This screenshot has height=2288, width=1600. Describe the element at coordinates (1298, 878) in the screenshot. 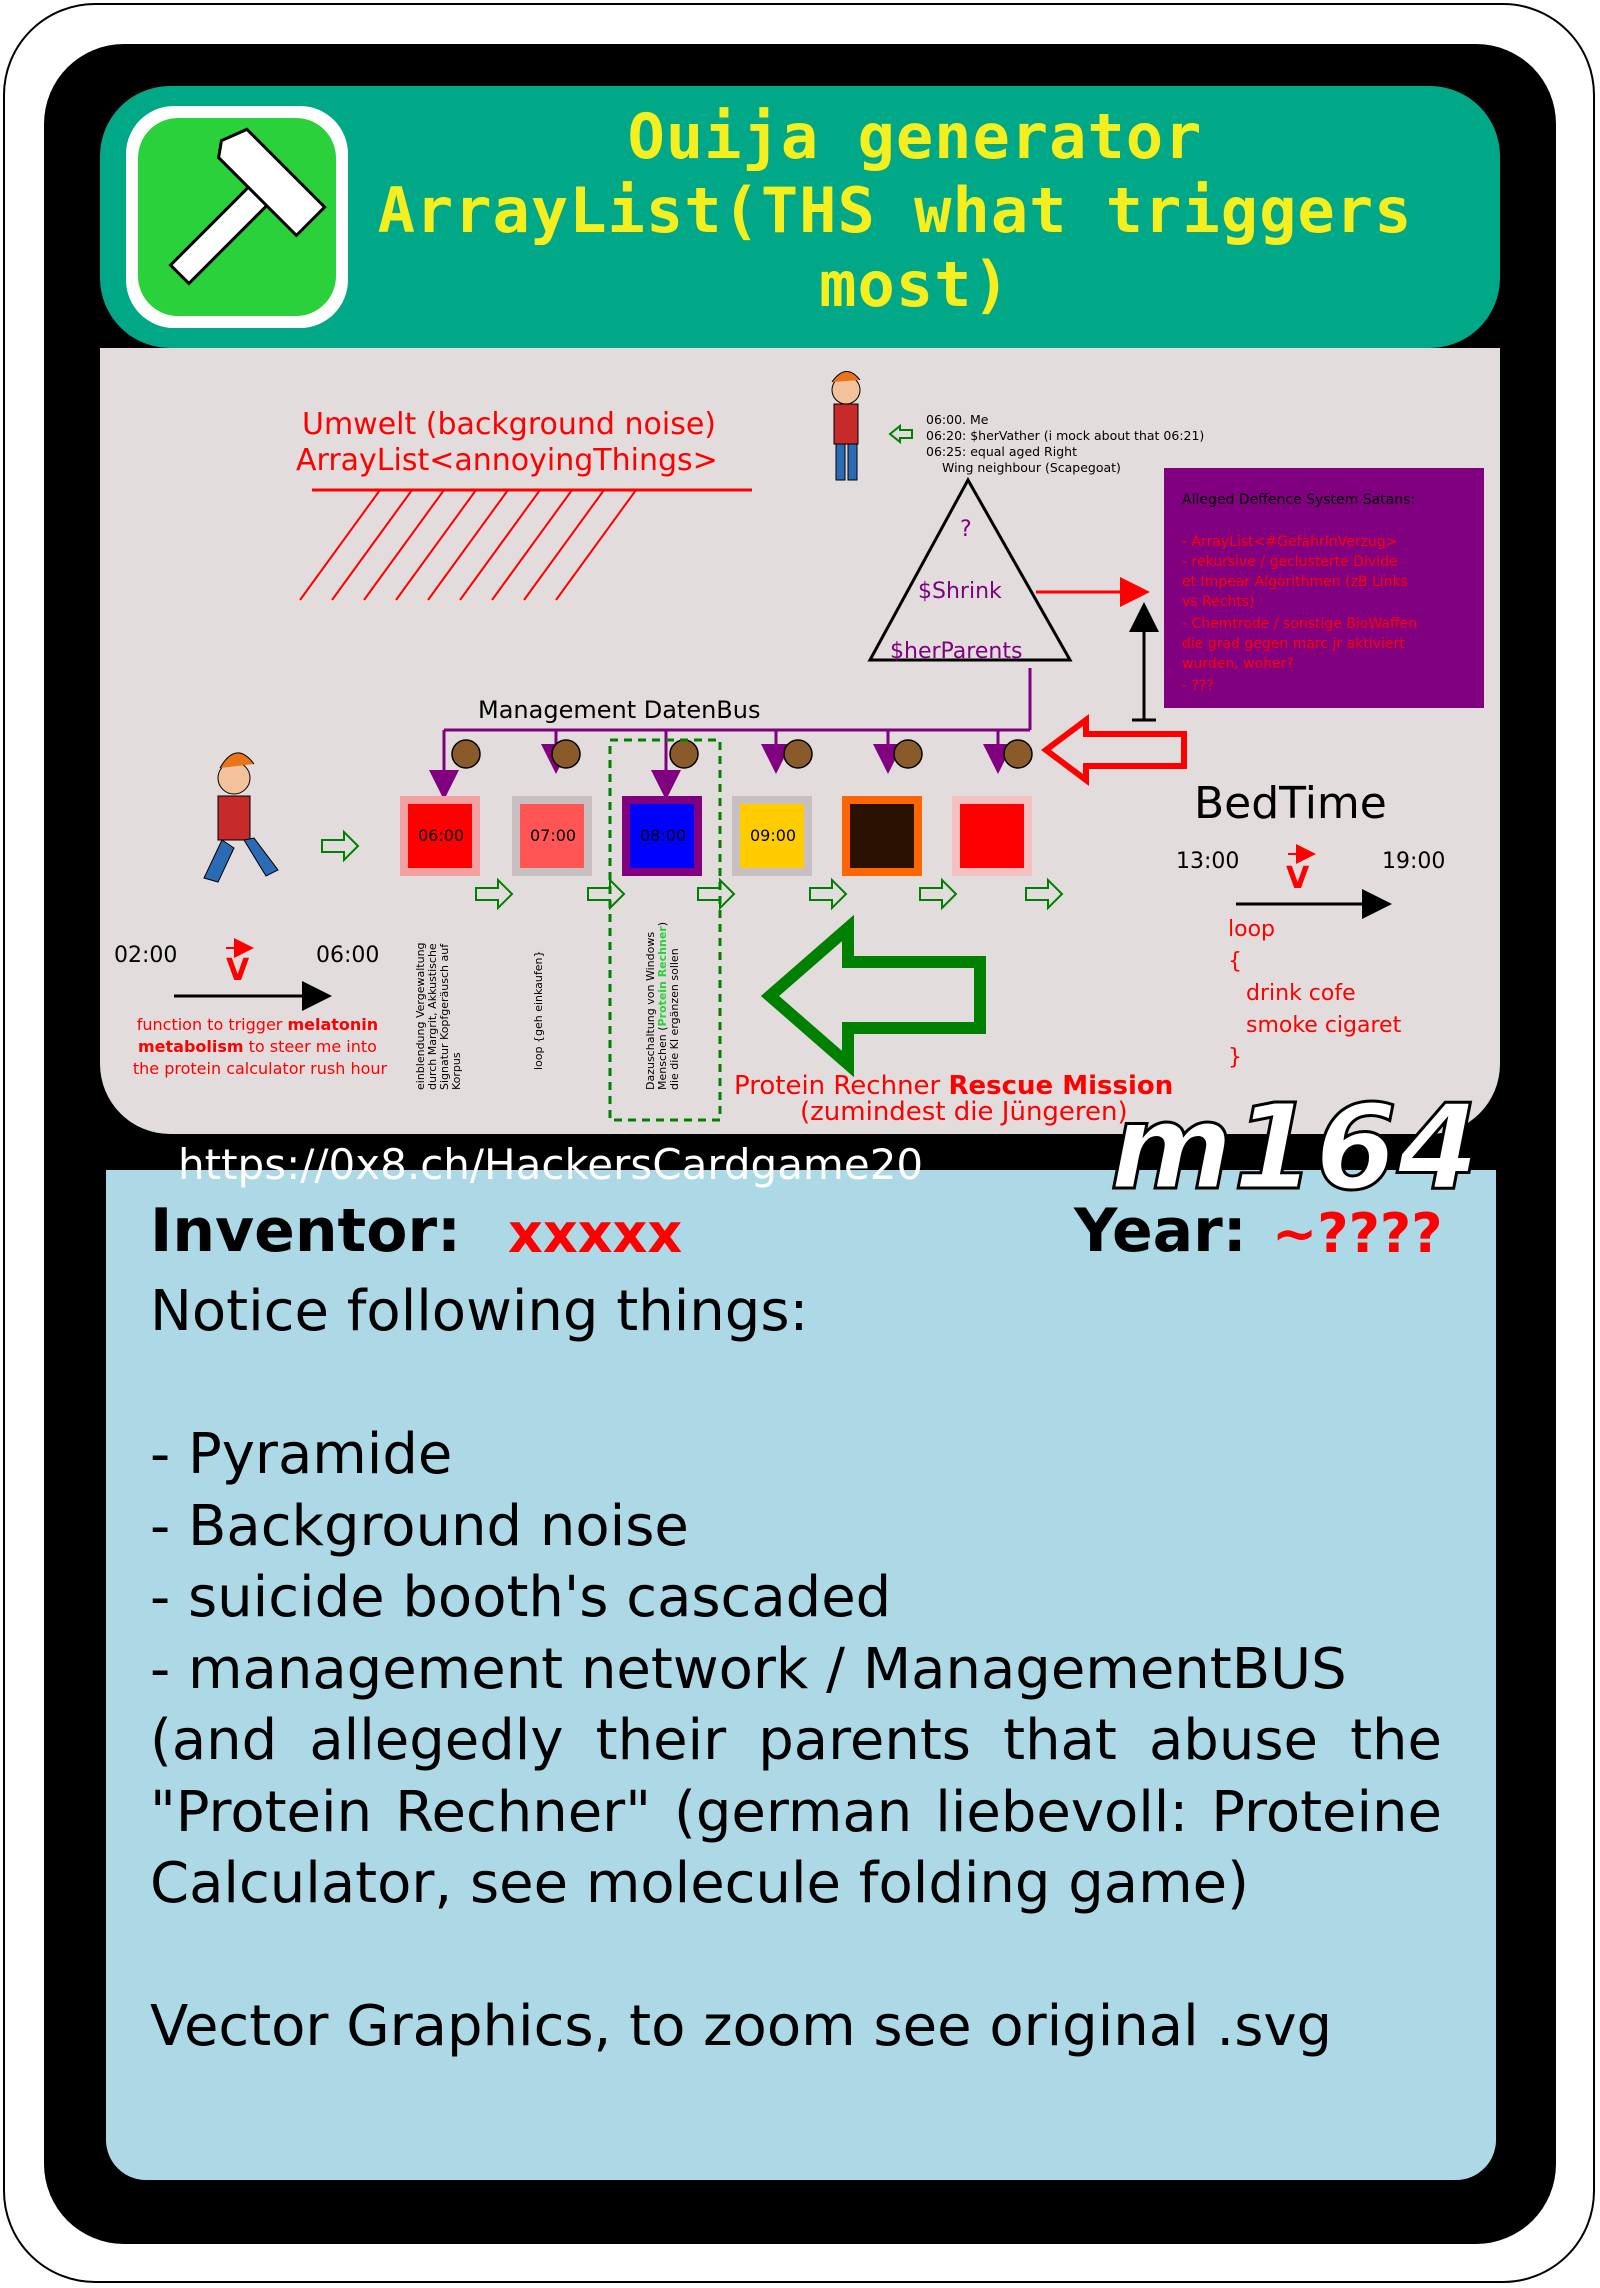

I see `vector-symbol-right: V` at that location.